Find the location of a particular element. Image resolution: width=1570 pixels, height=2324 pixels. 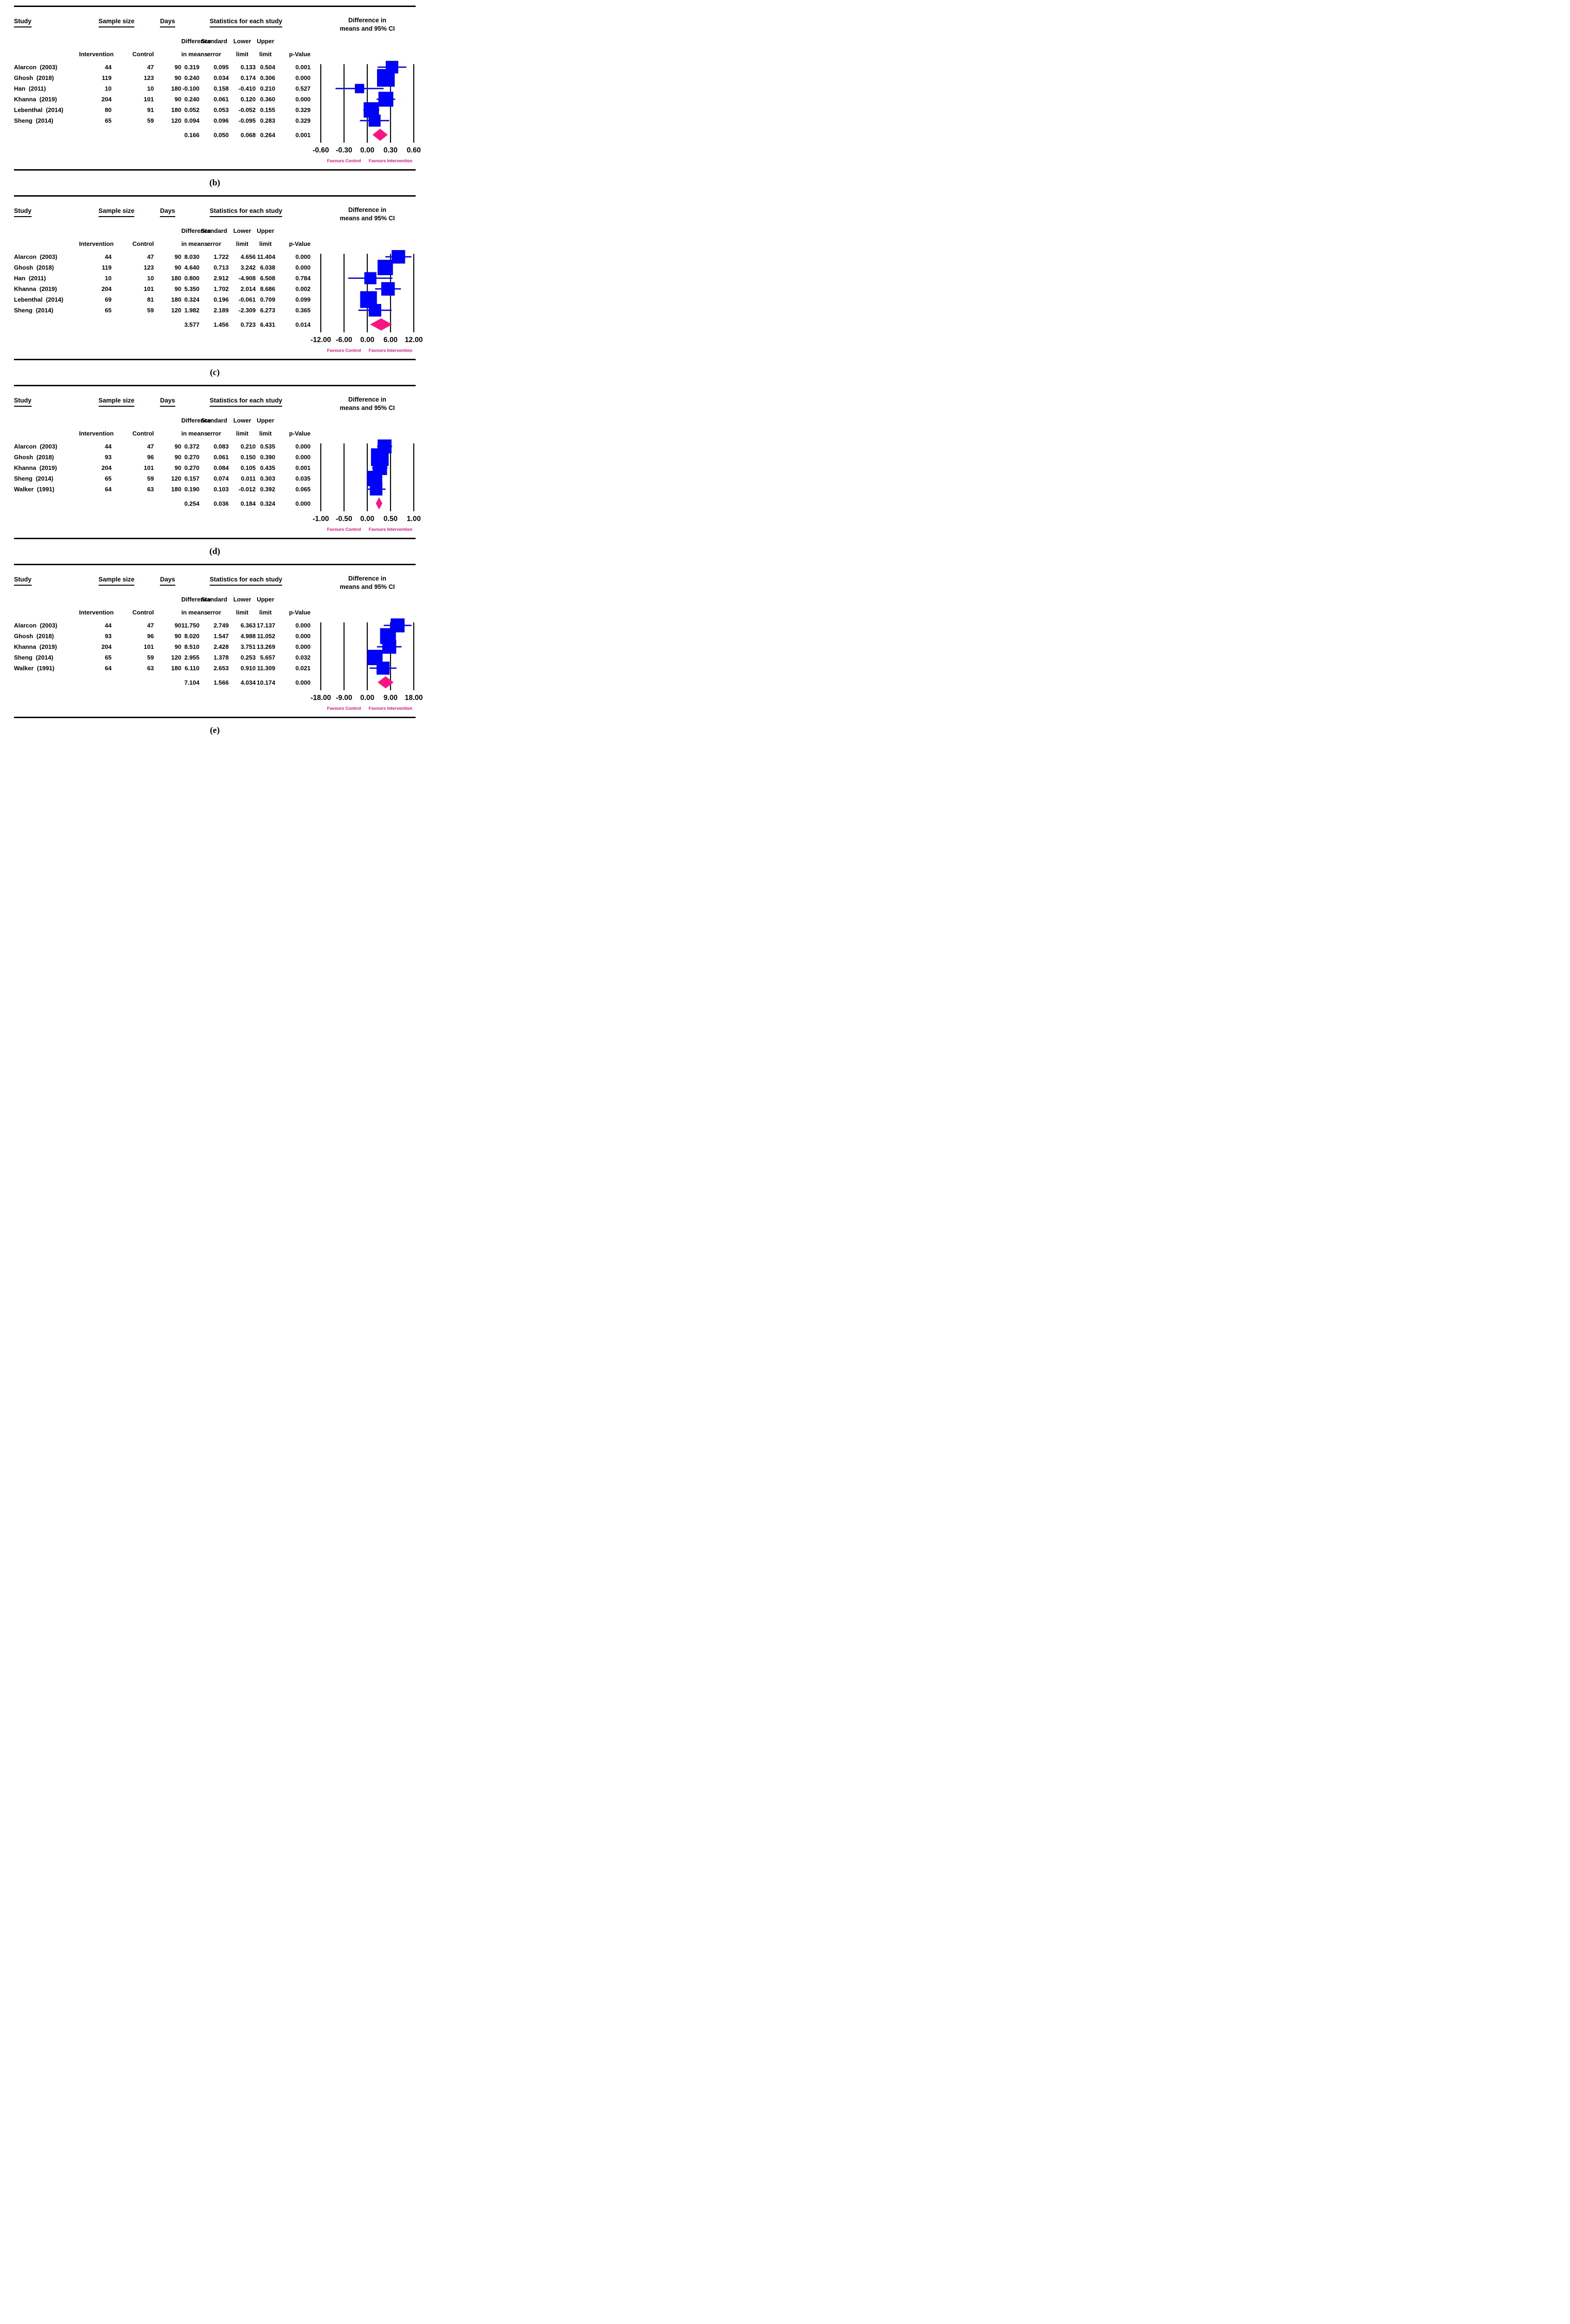

control-subheader: Control is located at coordinates (143, 54).